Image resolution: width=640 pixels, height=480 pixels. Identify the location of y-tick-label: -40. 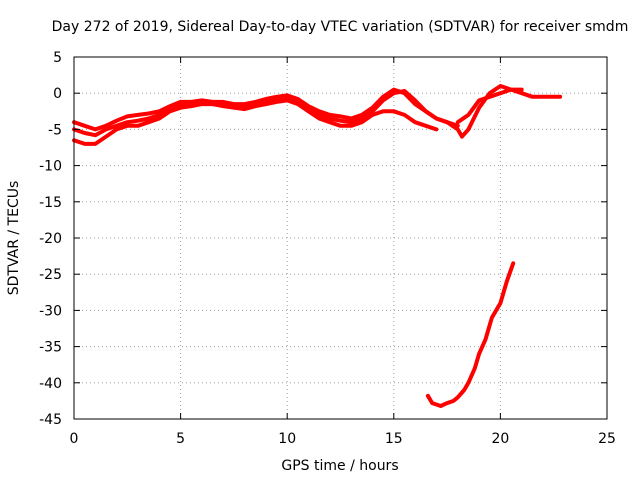
(50, 384).